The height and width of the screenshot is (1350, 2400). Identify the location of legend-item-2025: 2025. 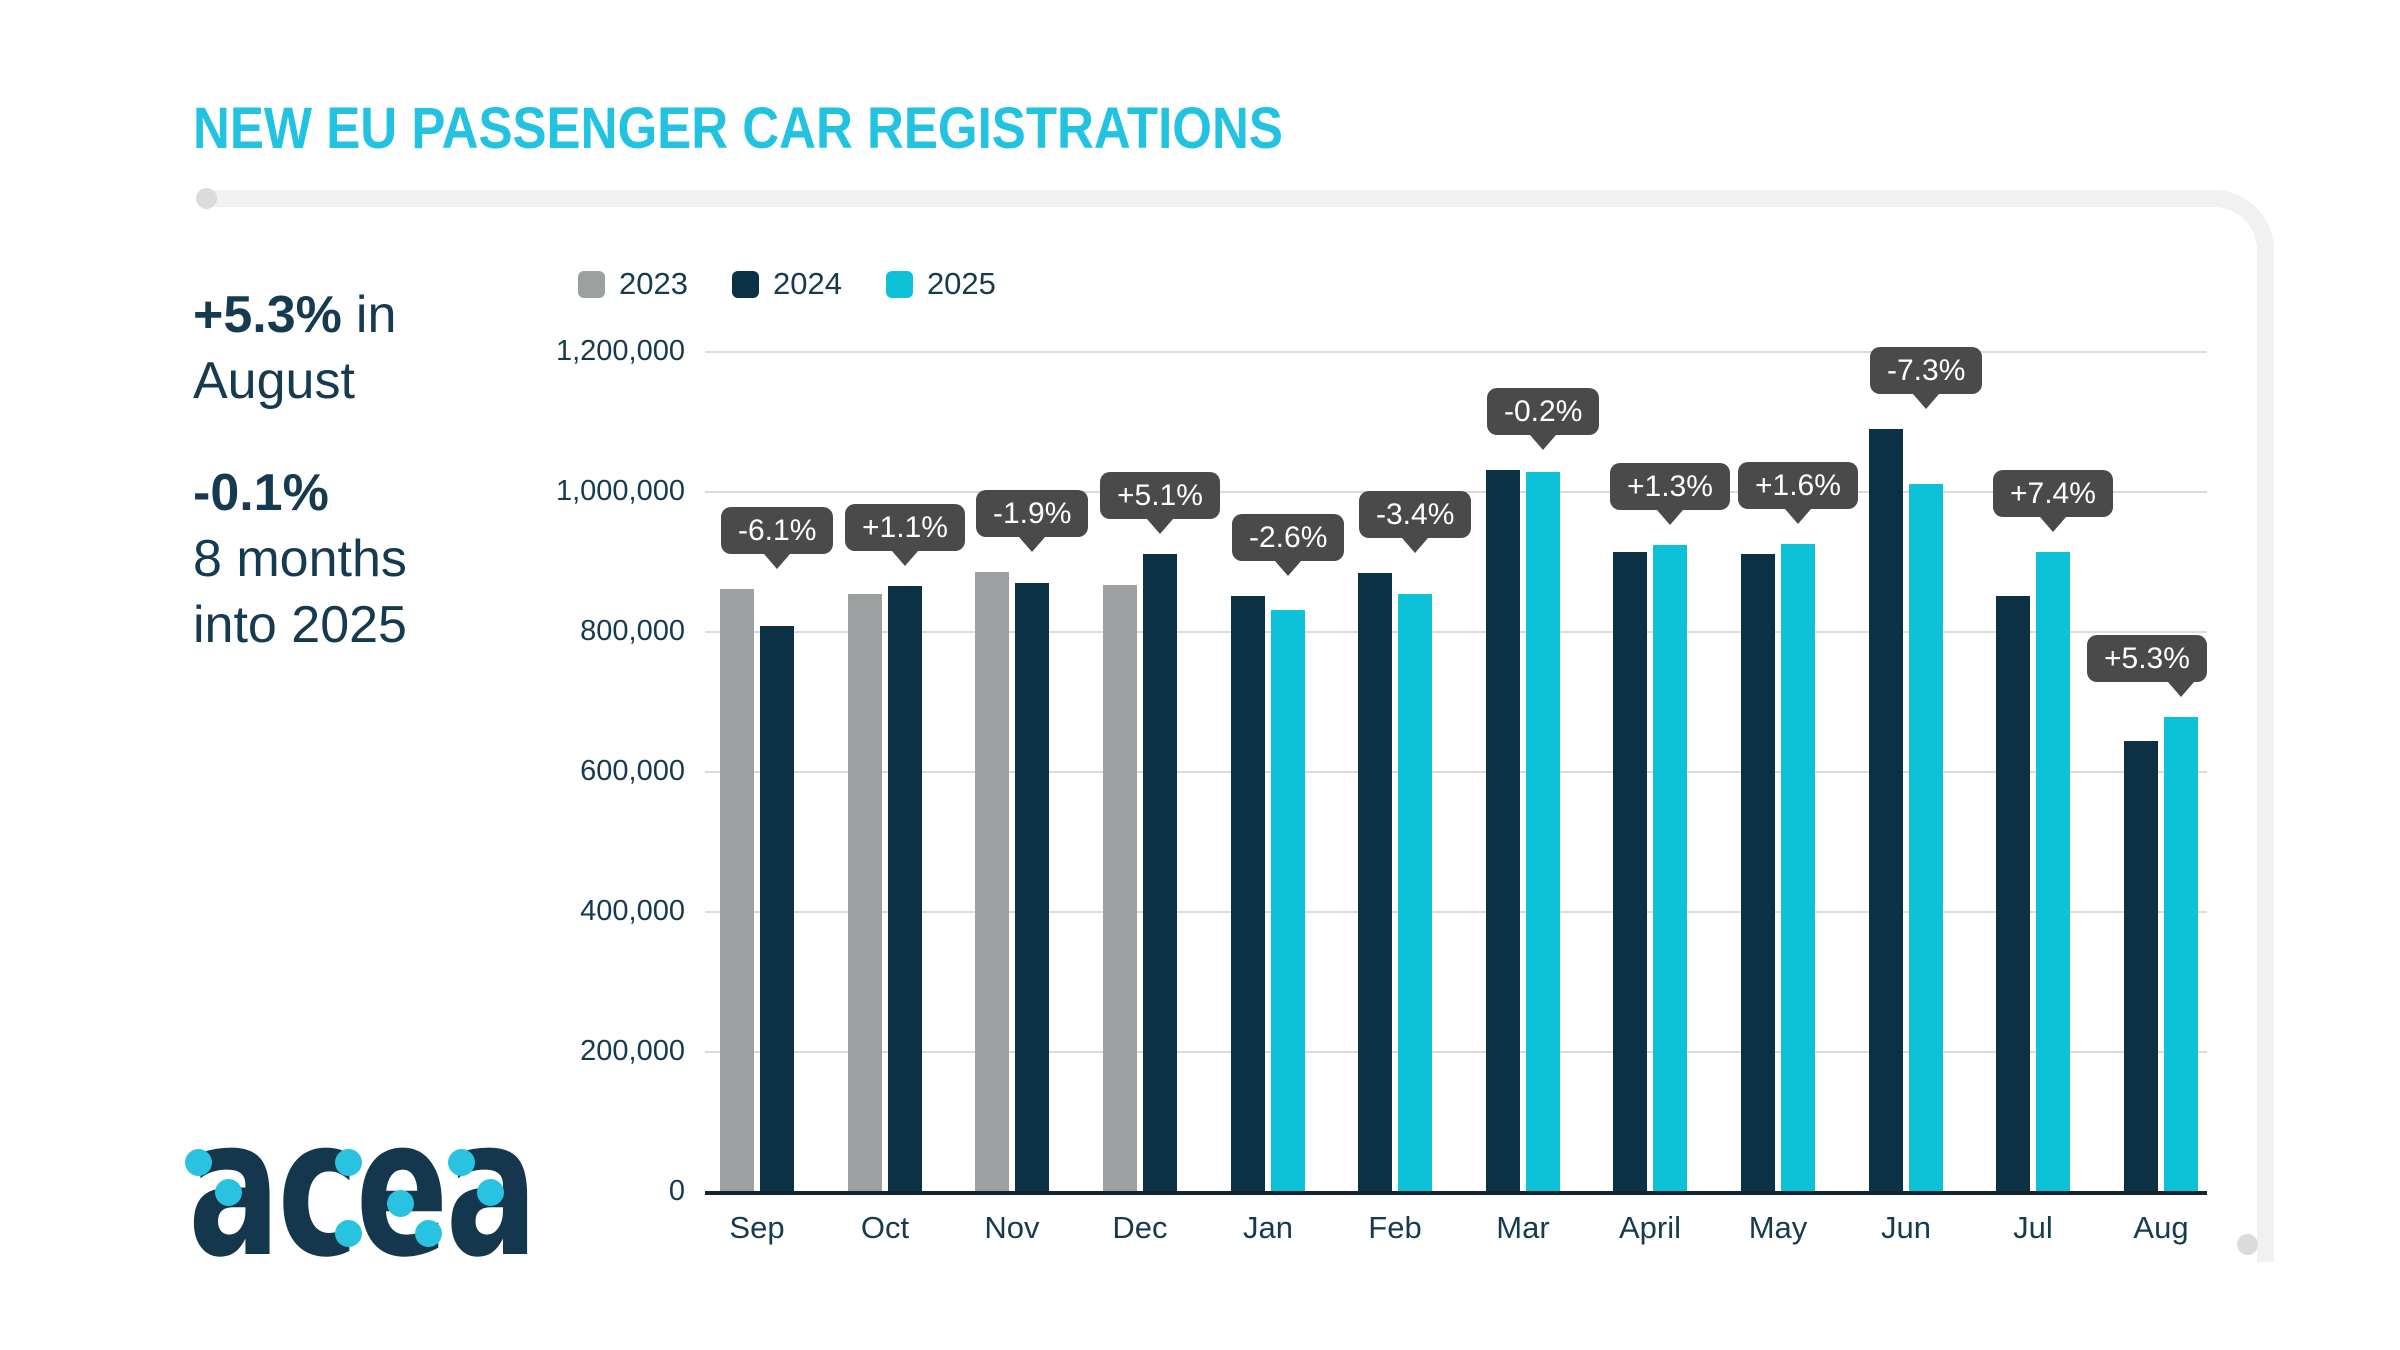
(940, 284).